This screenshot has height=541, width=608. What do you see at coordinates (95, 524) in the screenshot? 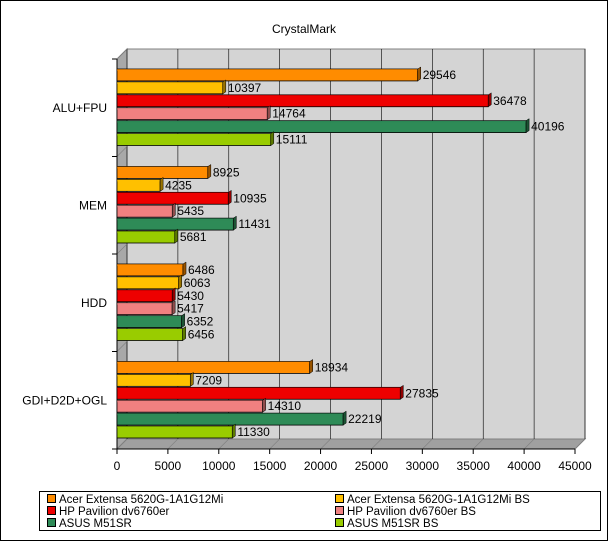
I see `legend-label: ASUS M51SR` at bounding box center [95, 524].